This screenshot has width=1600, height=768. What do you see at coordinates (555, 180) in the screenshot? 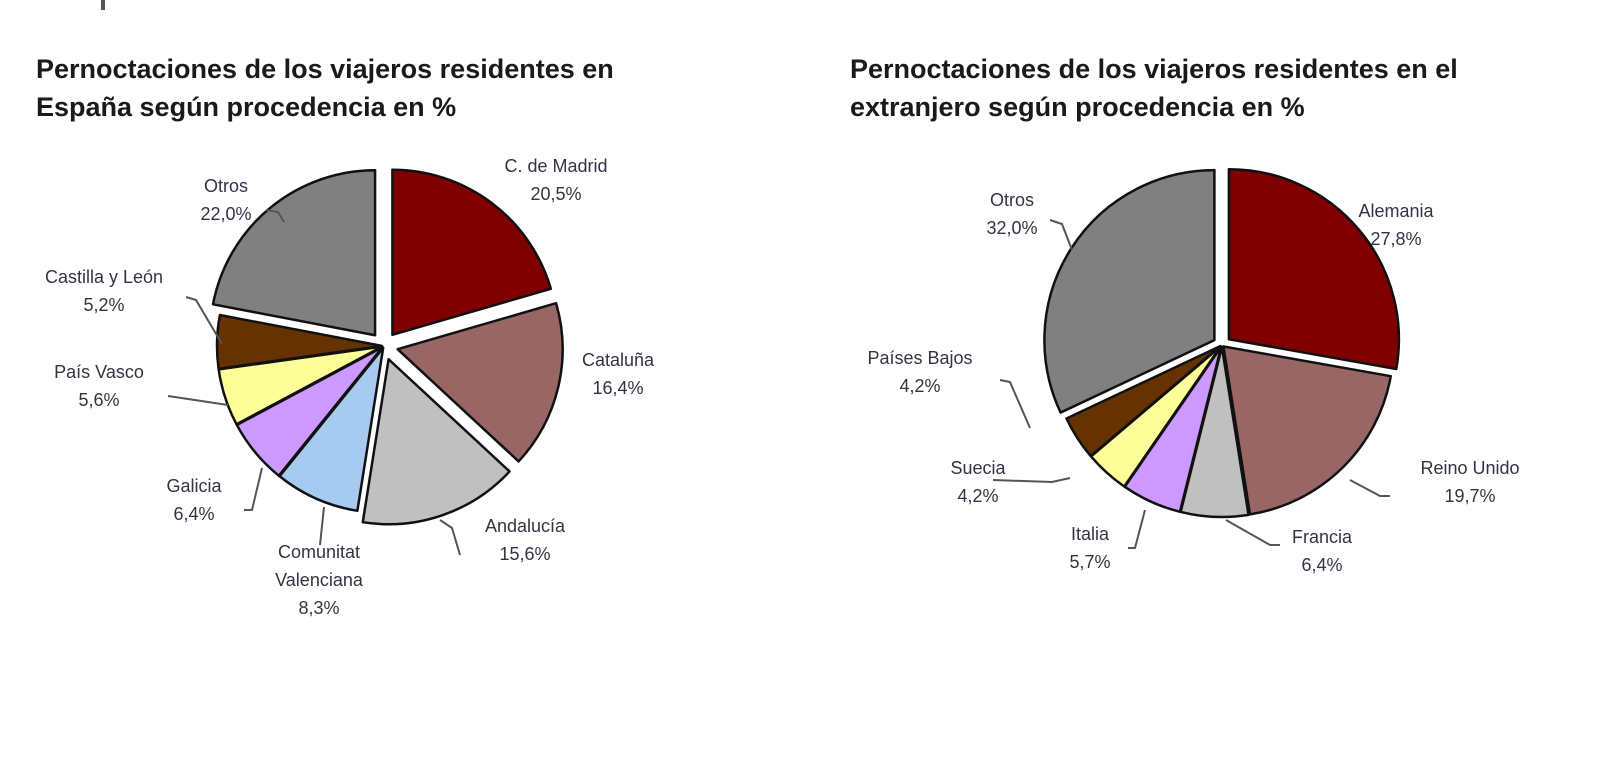
I see `slice-label-c-de-madrid: C. de Madrid 20,5%` at bounding box center [555, 180].